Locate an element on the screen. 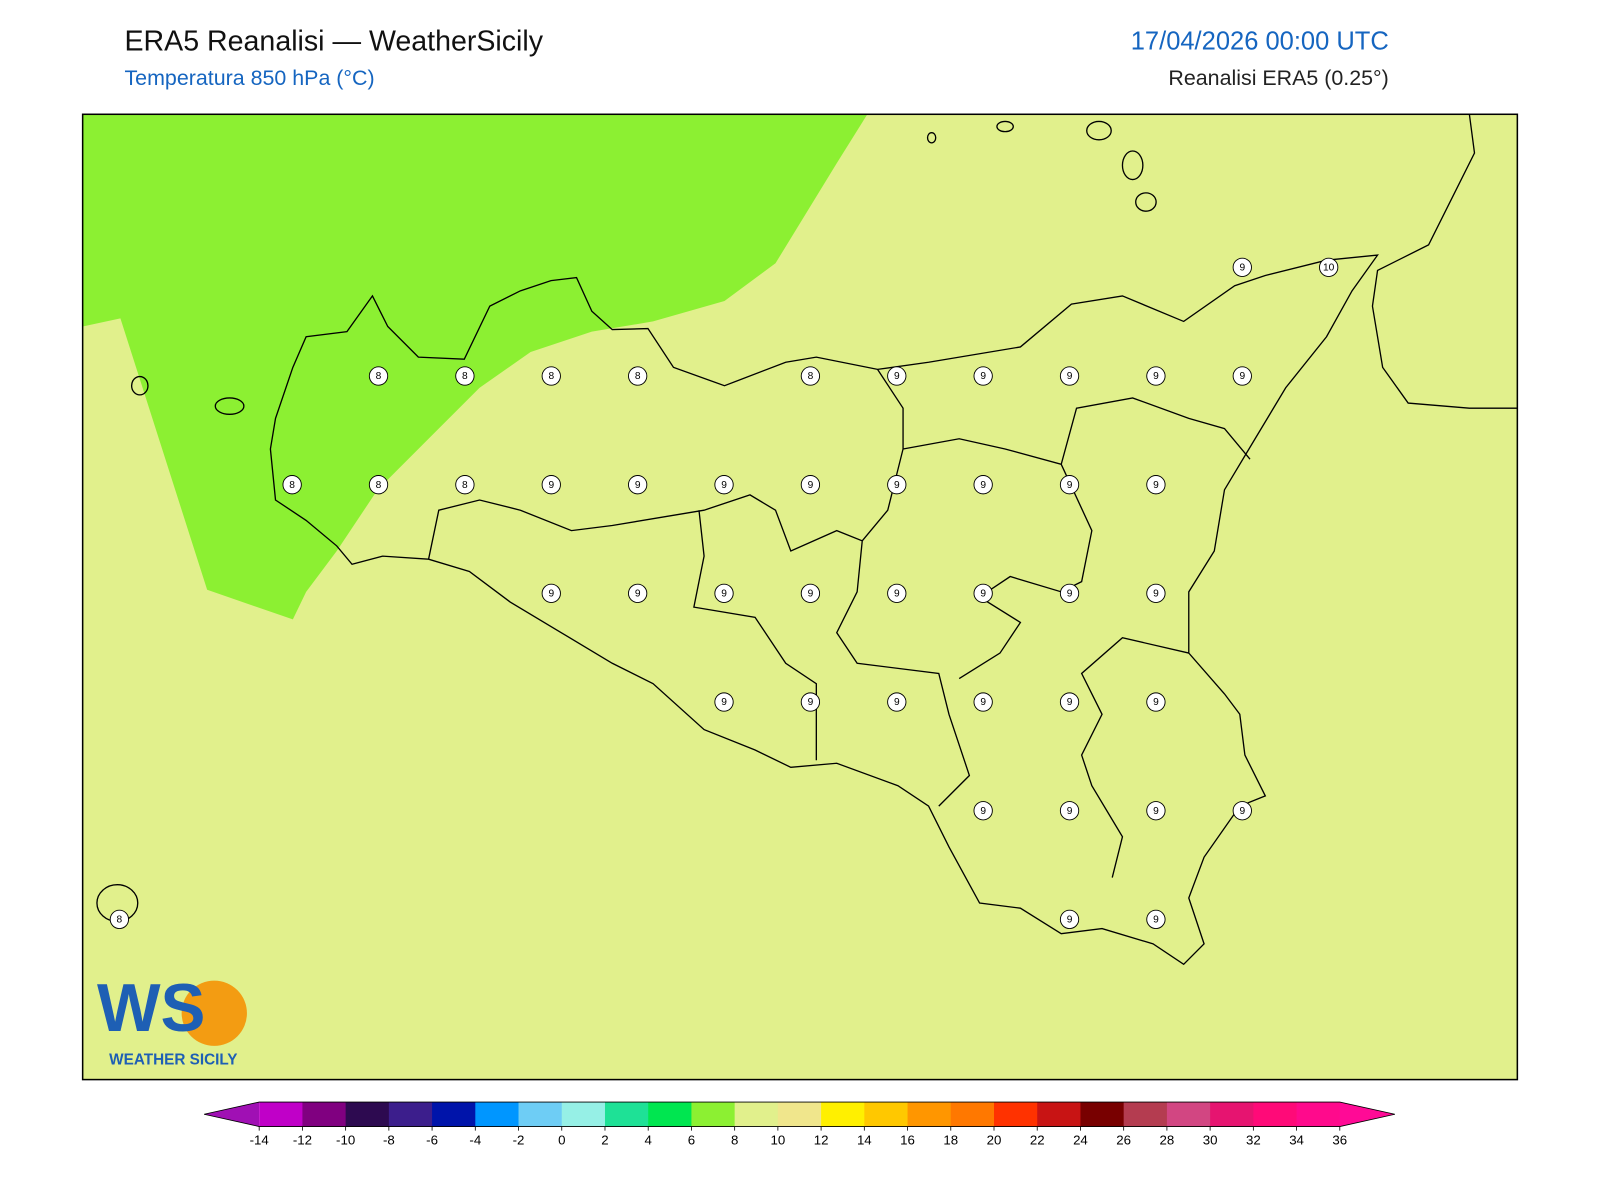  colorbar-extend-low is located at coordinates (232, 1114).